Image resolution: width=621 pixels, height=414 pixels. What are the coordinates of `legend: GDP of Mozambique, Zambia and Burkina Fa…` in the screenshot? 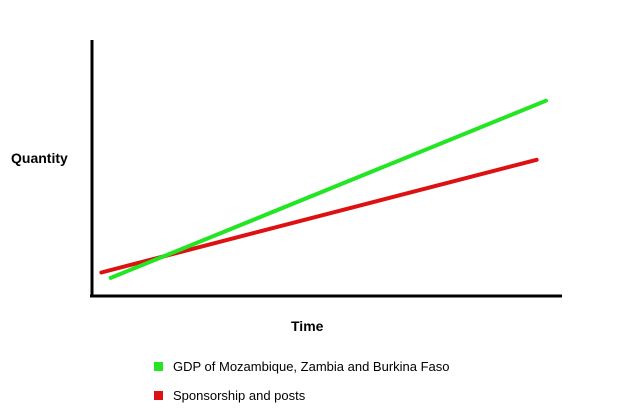 It's located at (302, 385).